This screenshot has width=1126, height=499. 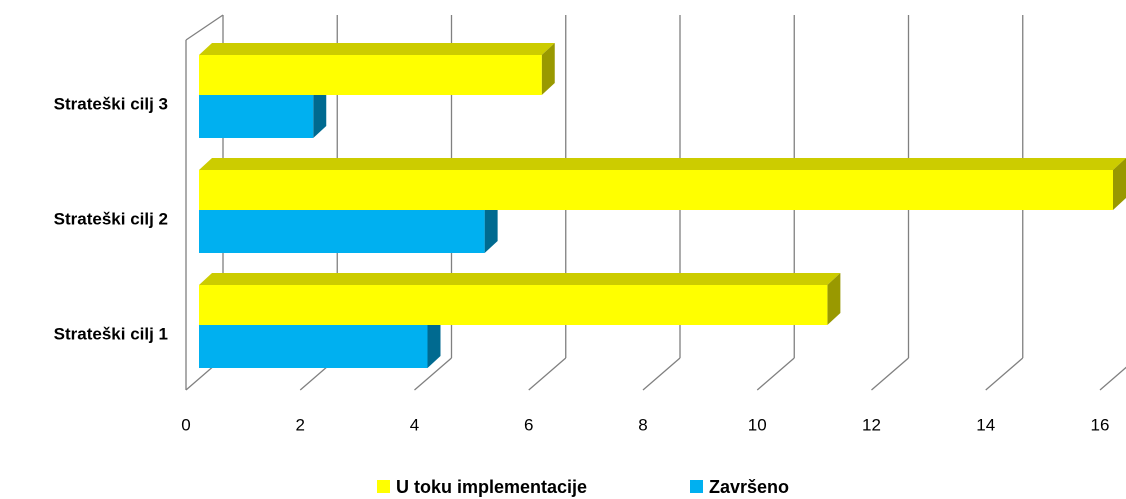 What do you see at coordinates (204, 27) in the screenshot?
I see `wall-edge` at bounding box center [204, 27].